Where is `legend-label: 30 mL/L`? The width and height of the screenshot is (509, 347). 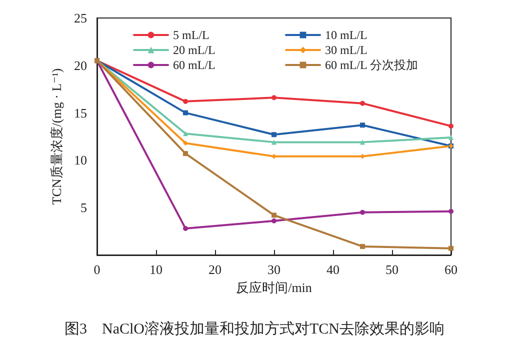
legend-label: 30 mL/L is located at coordinates (346, 50).